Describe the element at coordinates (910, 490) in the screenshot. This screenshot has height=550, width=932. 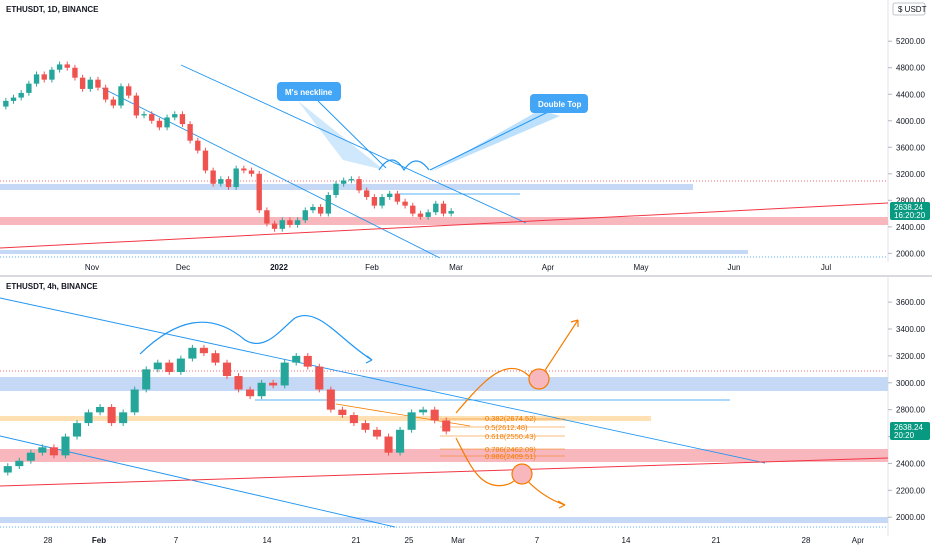
I see `price-tick-label: 2200.00` at that location.